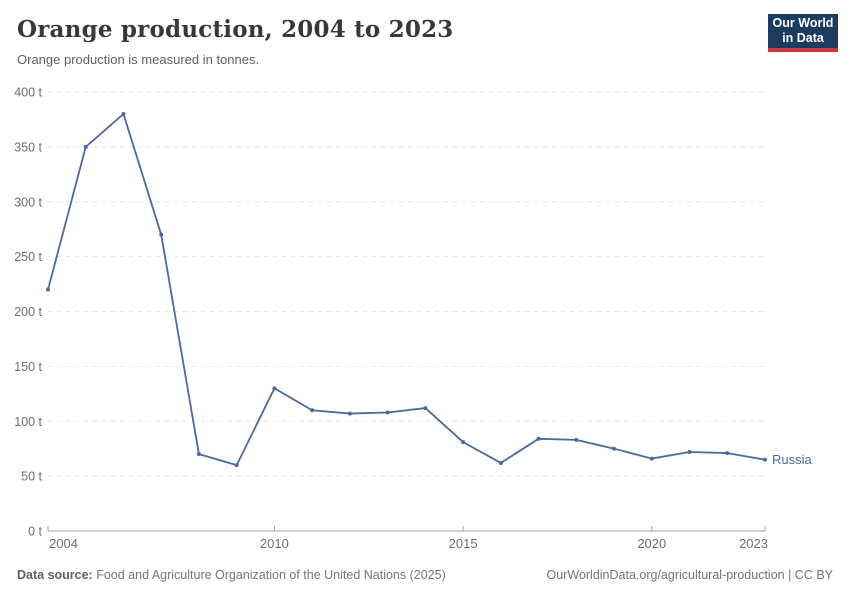  I want to click on y-tick-label: 400 t, so click(28, 93).